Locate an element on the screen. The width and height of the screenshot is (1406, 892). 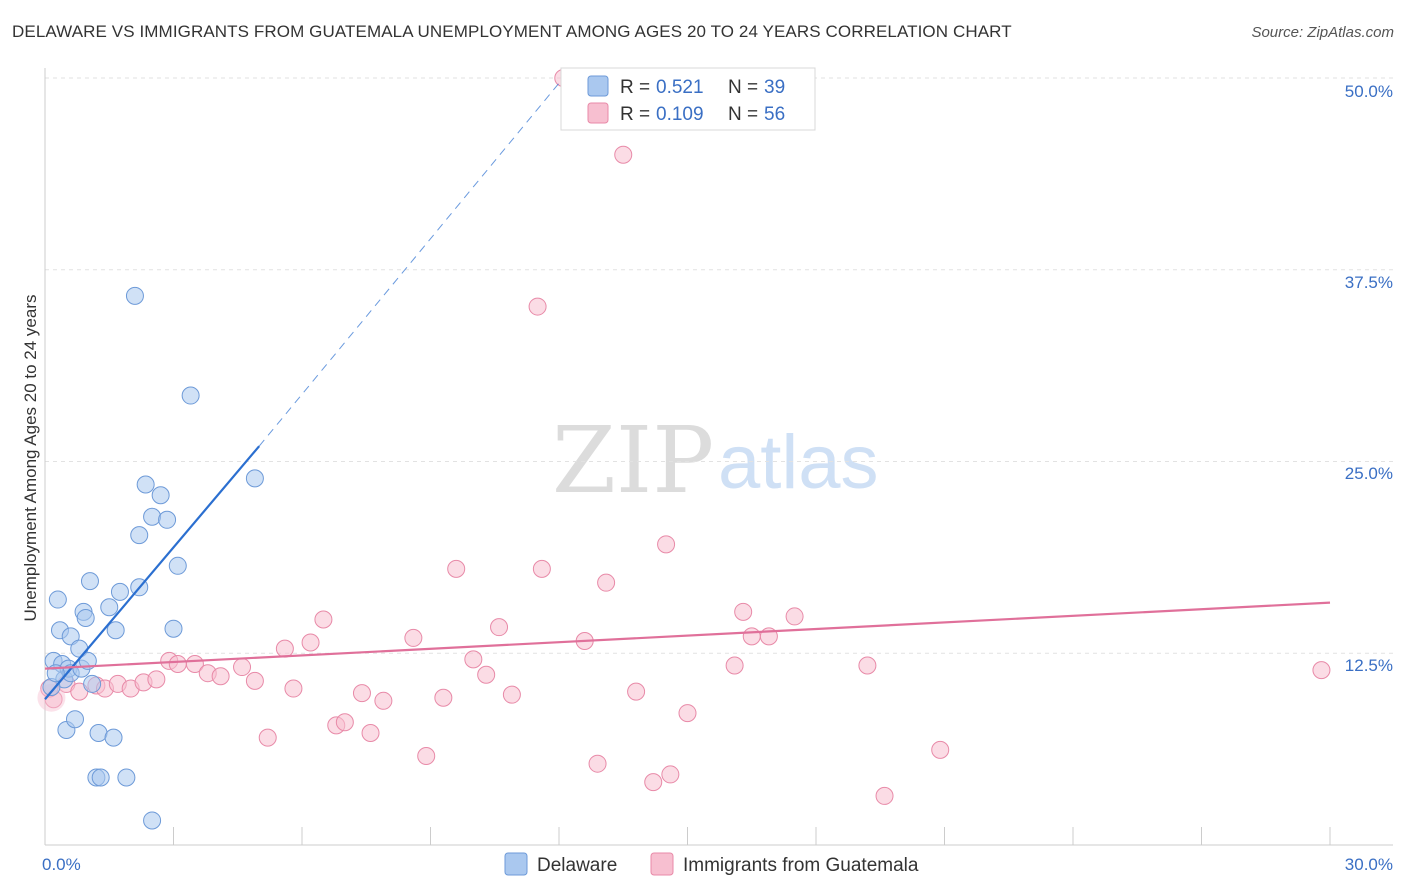
x-tick-label-min: 0.0% is located at coordinates (61, 864).